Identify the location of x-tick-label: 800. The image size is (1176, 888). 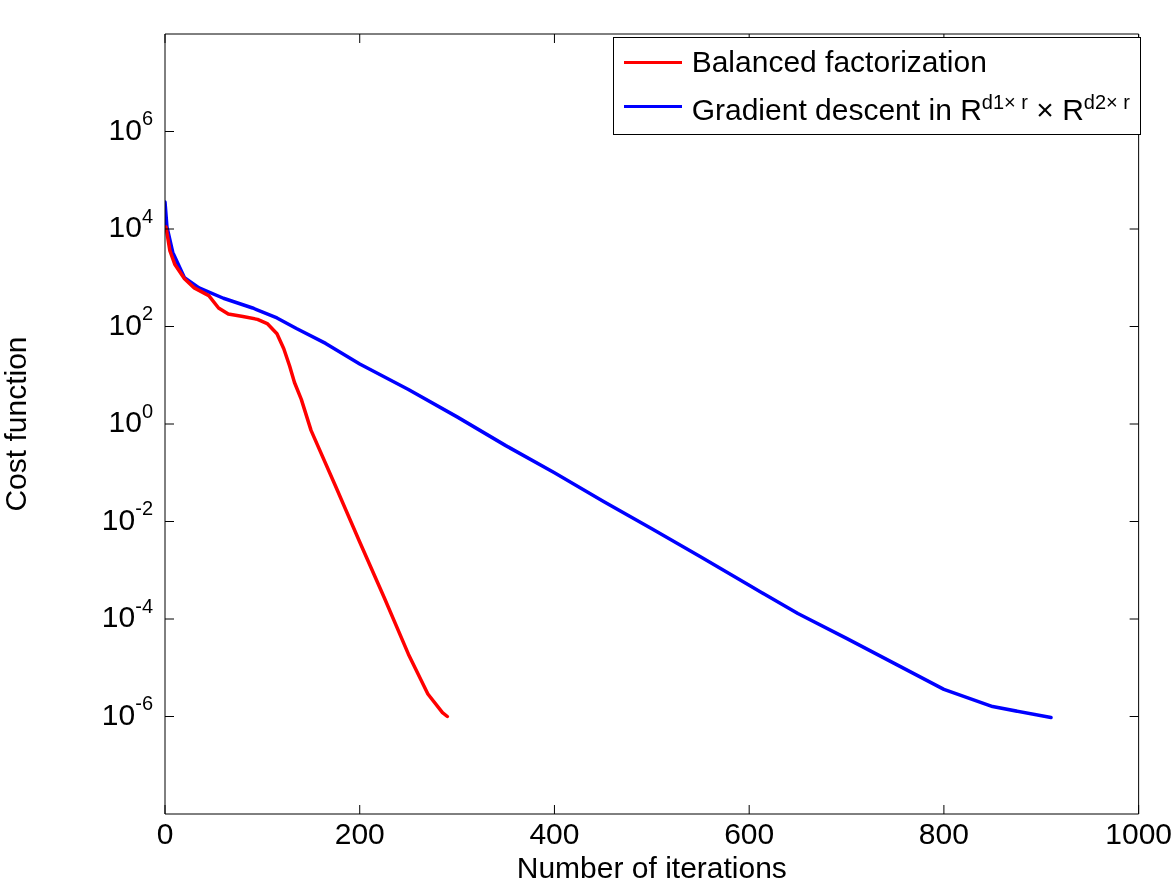
(943, 834).